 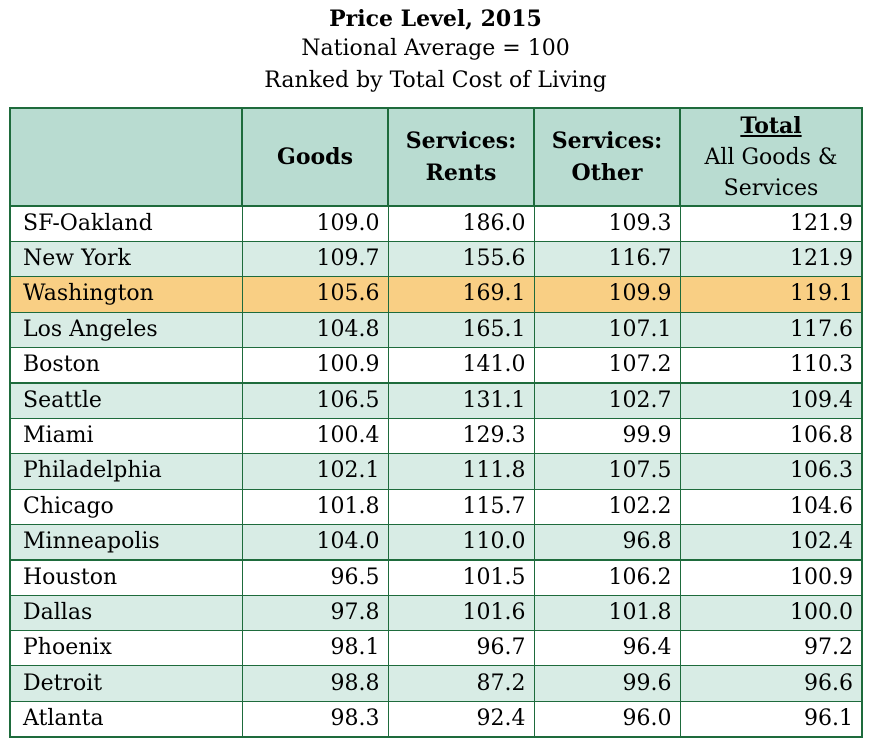 I want to click on cell-rents: 92.4, so click(x=461, y=719).